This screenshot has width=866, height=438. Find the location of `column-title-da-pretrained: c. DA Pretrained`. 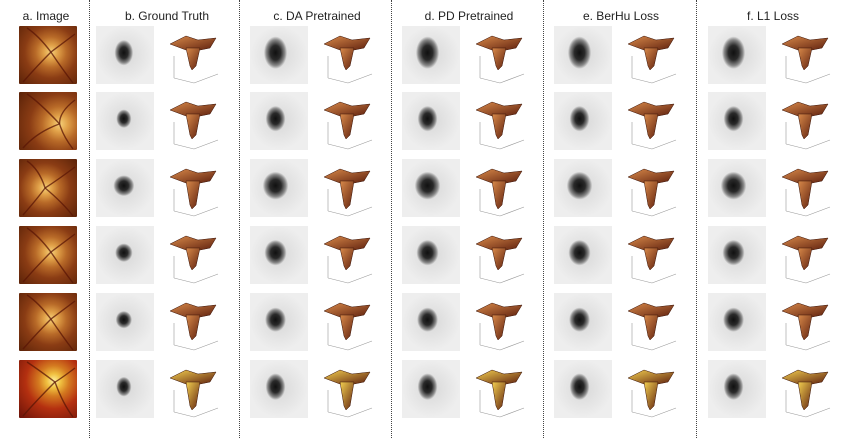

column-title-da-pretrained: c. DA Pretrained is located at coordinates (317, 16).